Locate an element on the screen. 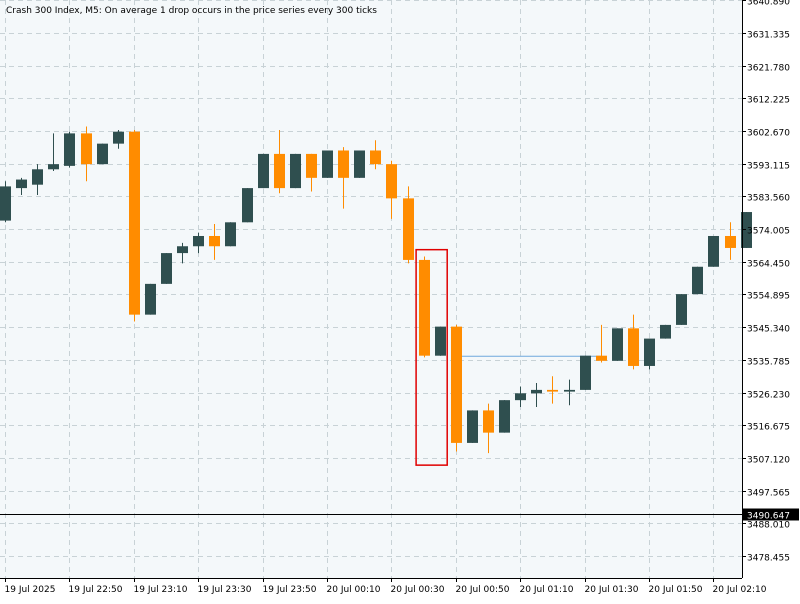  x-tick-label: 20 Jul 01:50 is located at coordinates (676, 590).